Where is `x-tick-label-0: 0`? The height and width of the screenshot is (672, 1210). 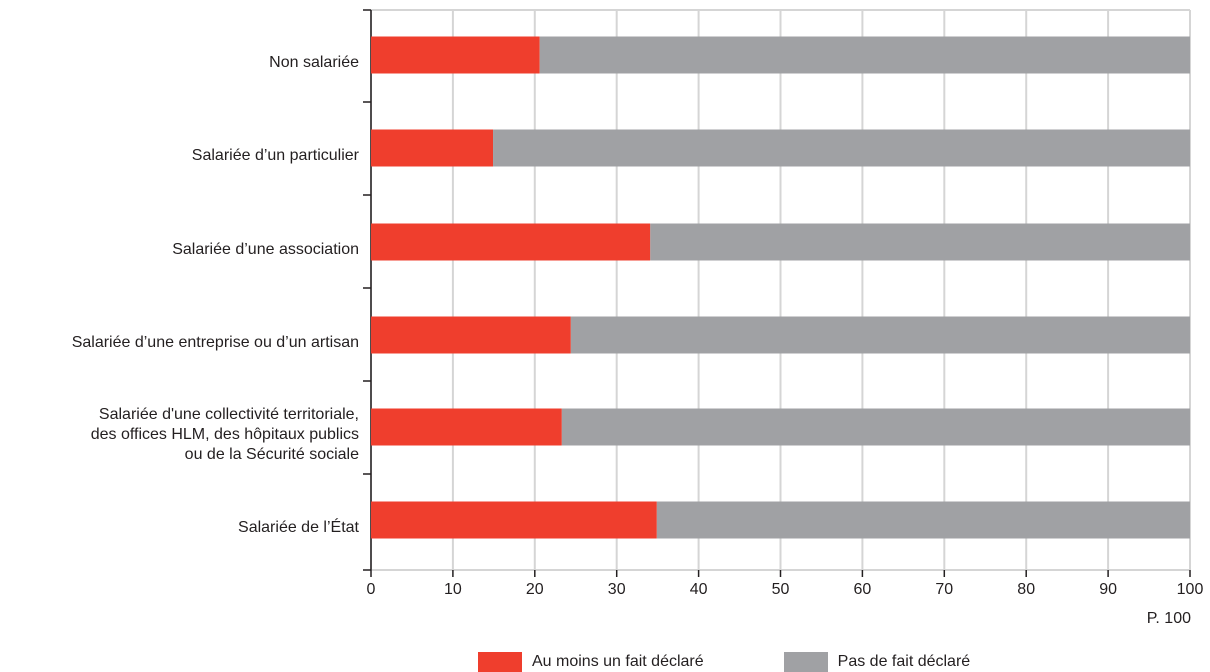
x-tick-label-0: 0 is located at coordinates (371, 589).